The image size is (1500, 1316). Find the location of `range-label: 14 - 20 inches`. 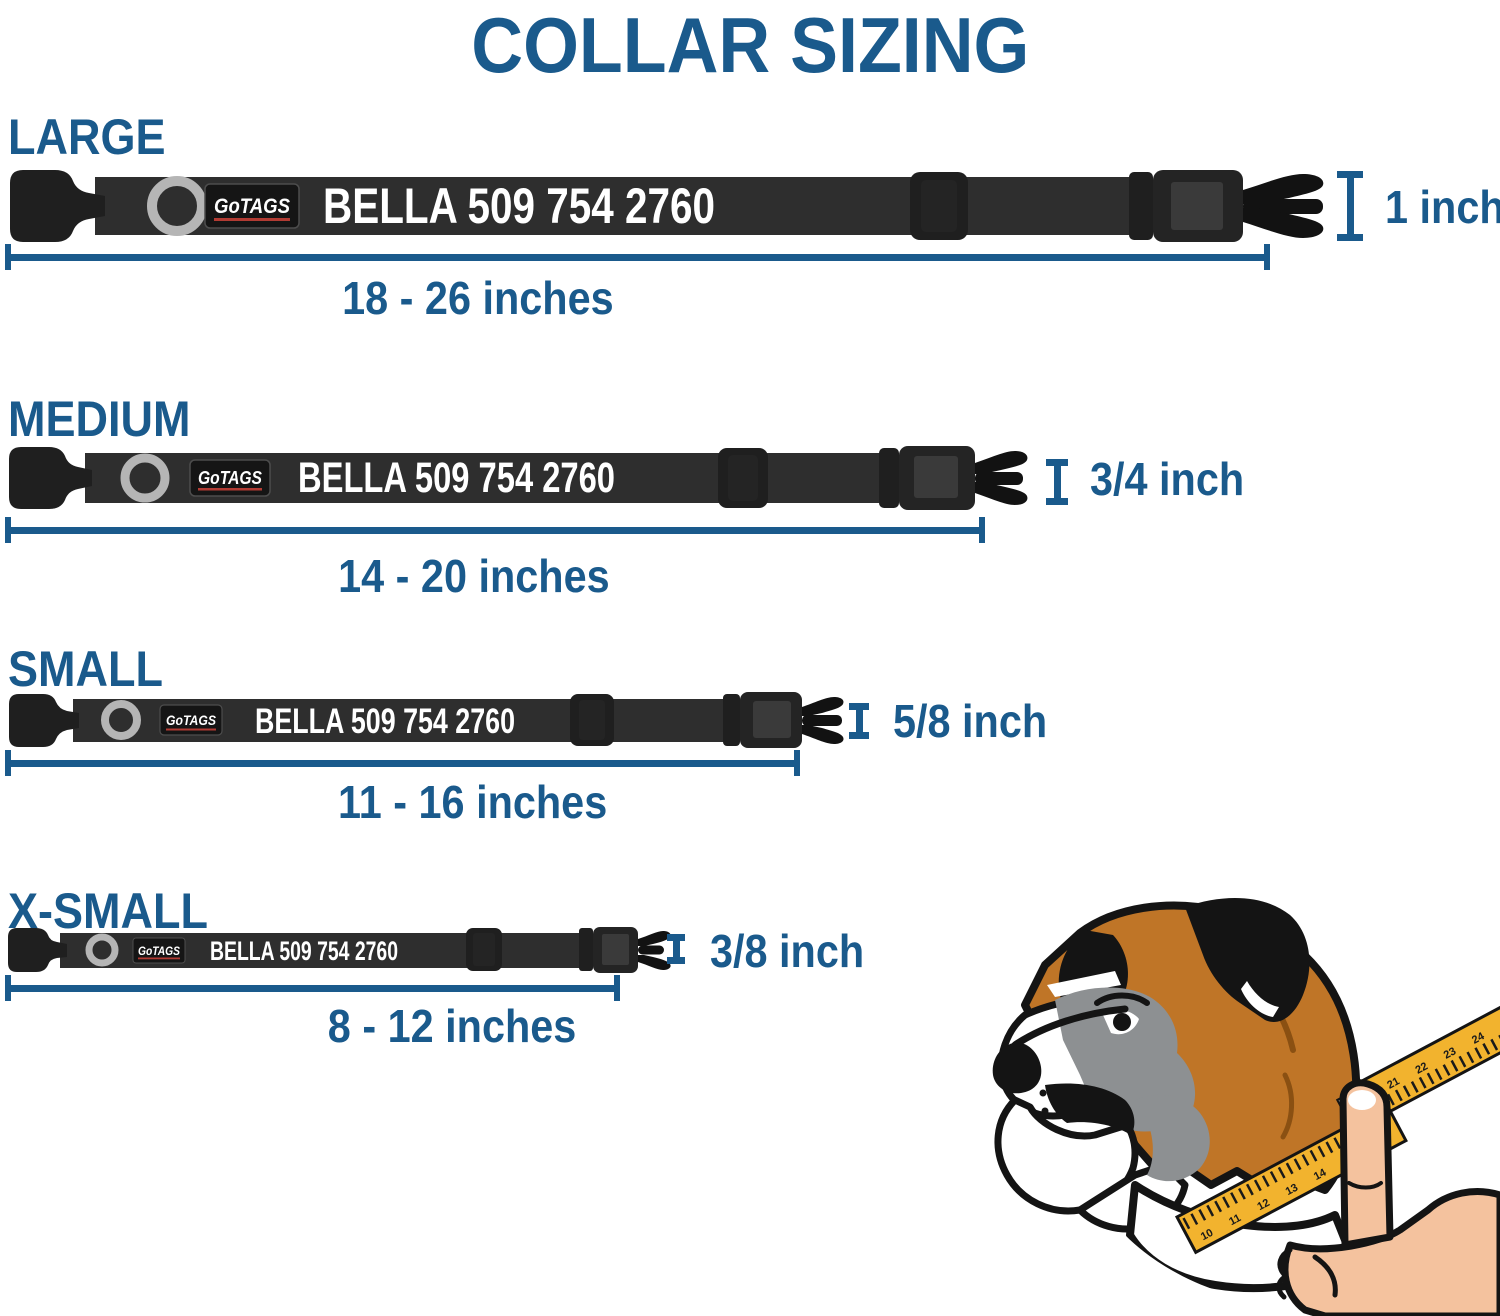

range-label: 14 - 20 inches is located at coordinates (474, 576).